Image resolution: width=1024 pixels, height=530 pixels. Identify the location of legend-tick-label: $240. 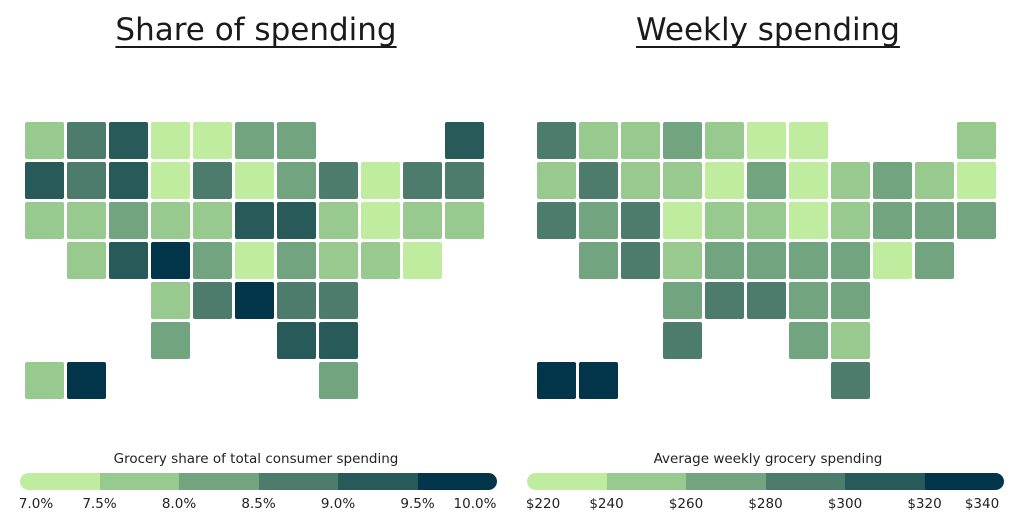
(606, 504).